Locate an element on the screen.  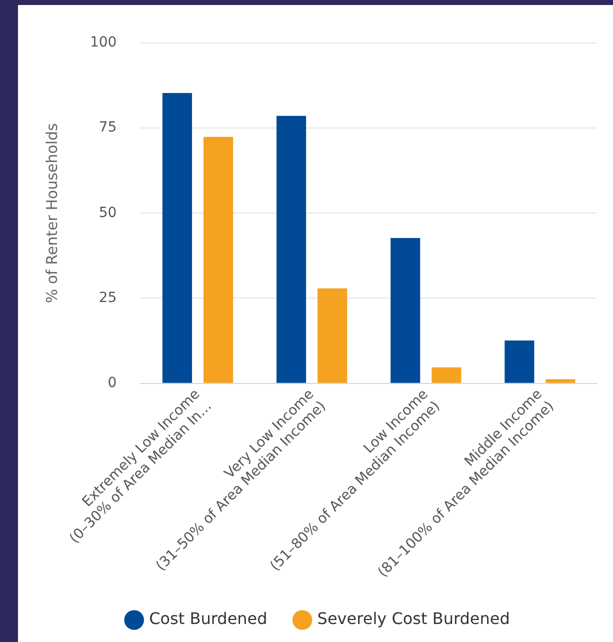
y-tick-label: 100 is located at coordinates (103, 42).